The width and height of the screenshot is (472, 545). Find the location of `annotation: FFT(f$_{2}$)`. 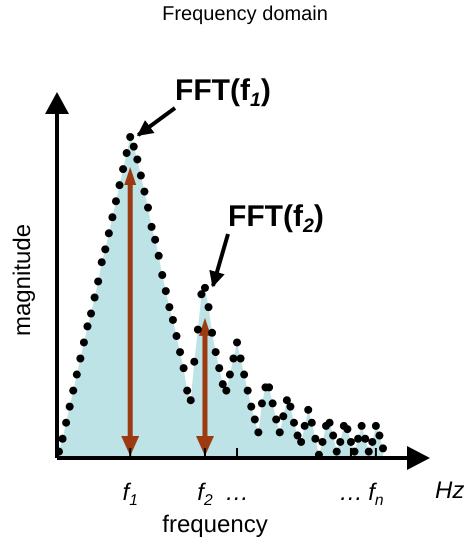

annotation: FFT(f$_{2}$) is located at coordinates (276, 218).